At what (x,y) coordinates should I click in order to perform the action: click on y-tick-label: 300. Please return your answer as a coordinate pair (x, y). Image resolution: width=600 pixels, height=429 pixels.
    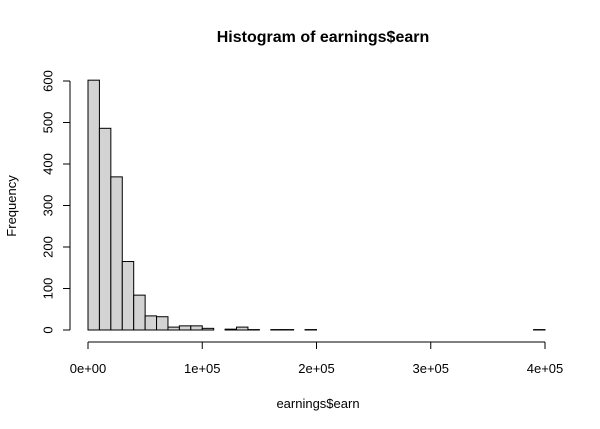
    Looking at the image, I should click on (48, 206).